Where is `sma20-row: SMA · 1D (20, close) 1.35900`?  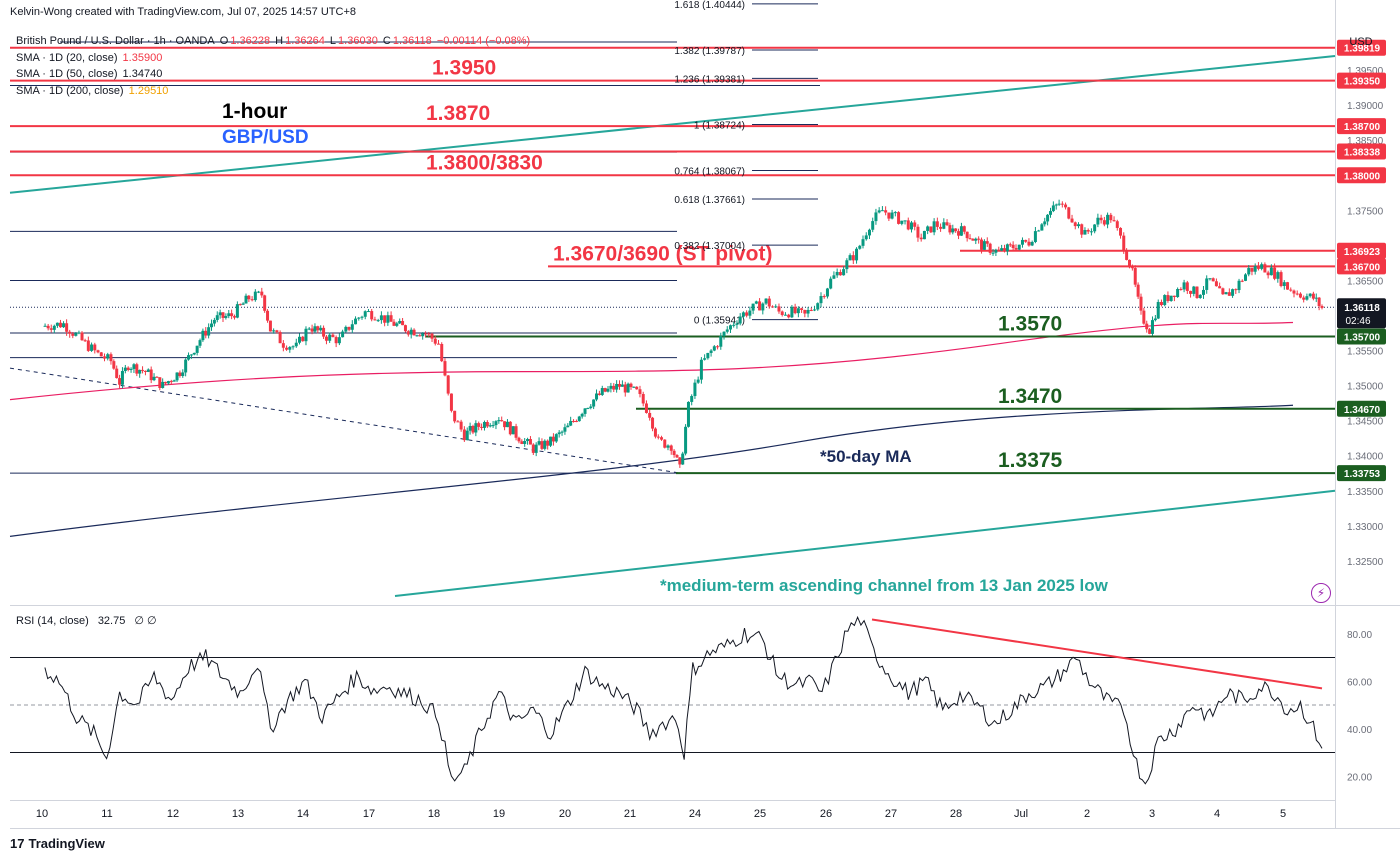 sma20-row: SMA · 1D (20, close) 1.35900 is located at coordinates (274, 58).